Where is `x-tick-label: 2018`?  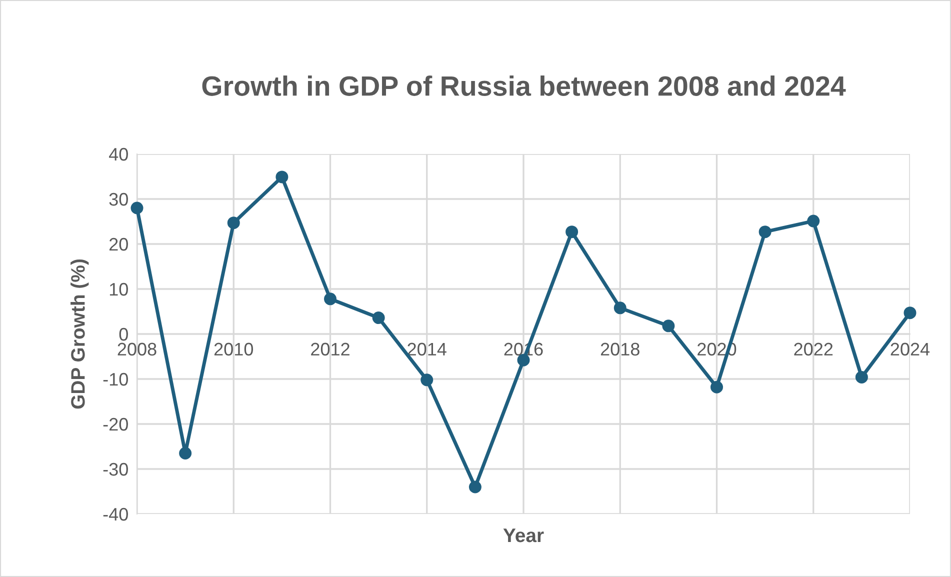
x-tick-label: 2018 is located at coordinates (620, 349).